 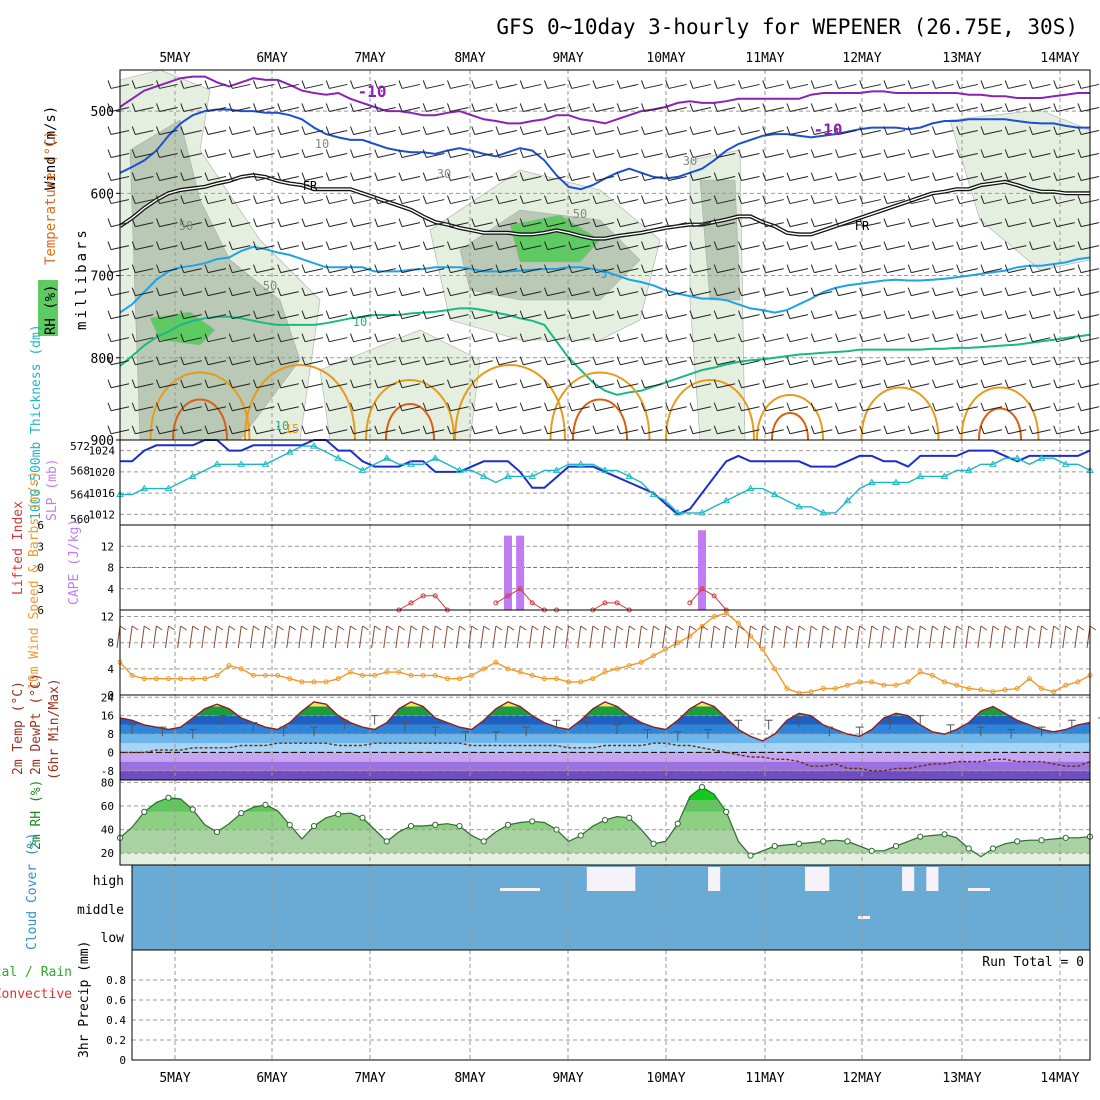 I want to click on lifted-tick-label: 3, so click(x=40, y=589).